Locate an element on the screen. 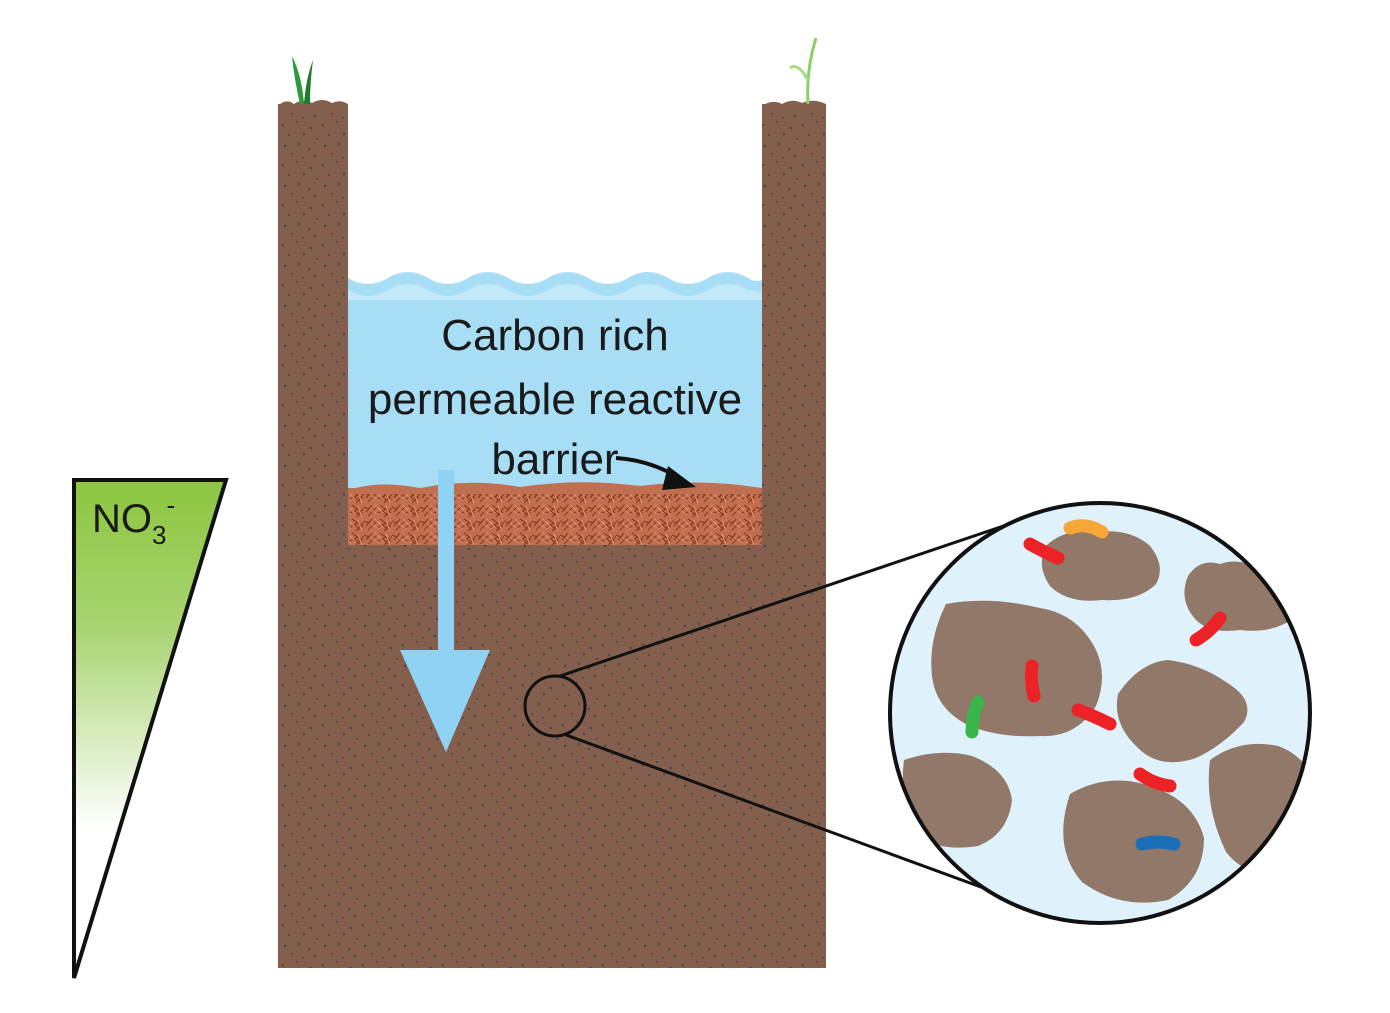  barrier-label-line1: Carbon rich is located at coordinates (554, 335).